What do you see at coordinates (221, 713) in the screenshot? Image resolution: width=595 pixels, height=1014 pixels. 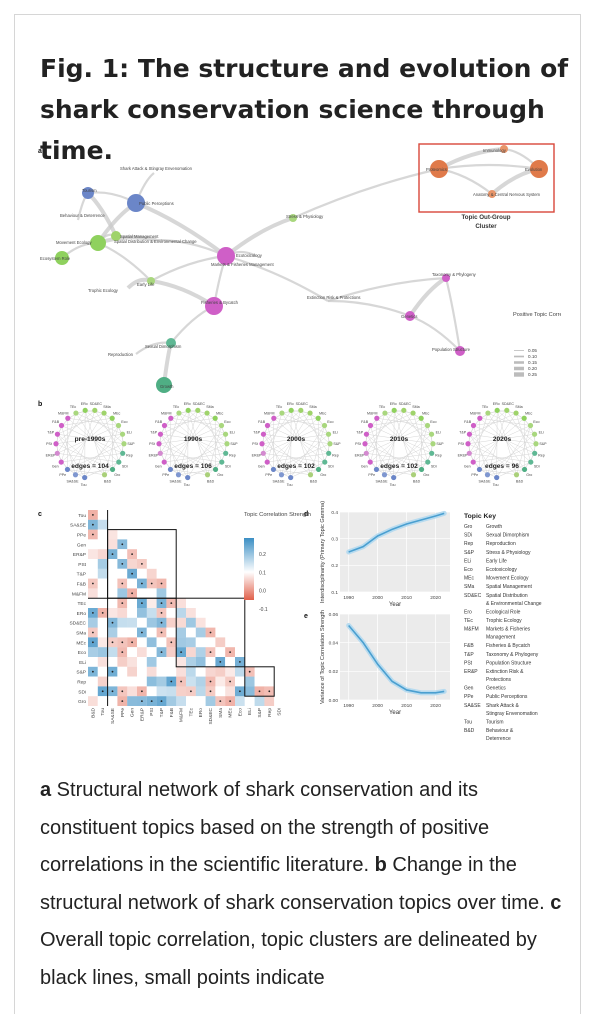 I see `heatmap-x-label: SMa` at bounding box center [221, 713].